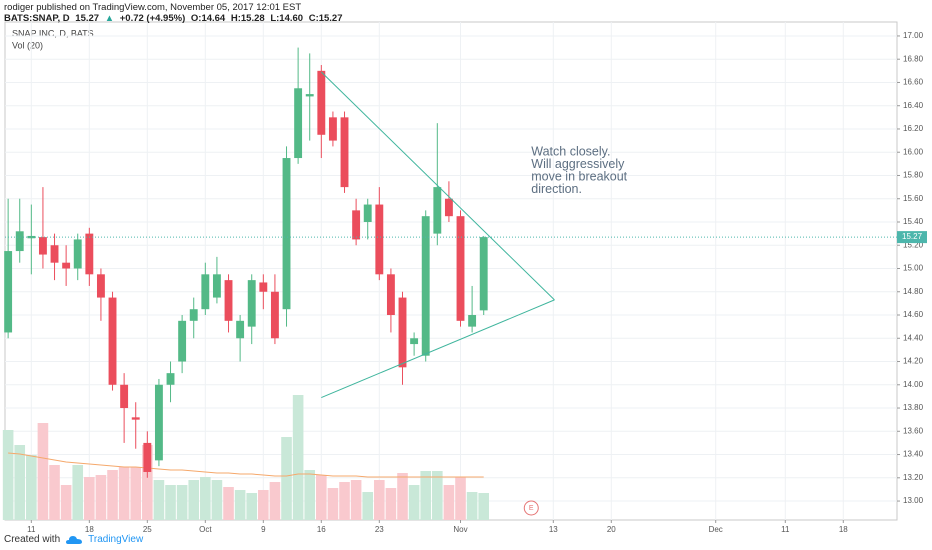 This screenshot has height=550, width=932. I want to click on last-price-tag, so click(912, 237).